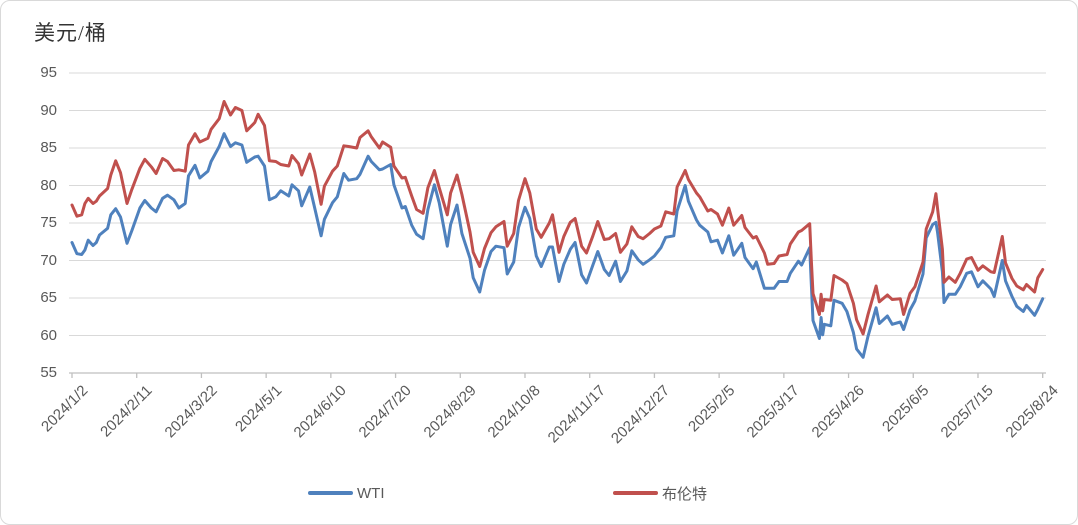 The width and height of the screenshot is (1078, 525). I want to click on legend-label: WTI, so click(371, 493).